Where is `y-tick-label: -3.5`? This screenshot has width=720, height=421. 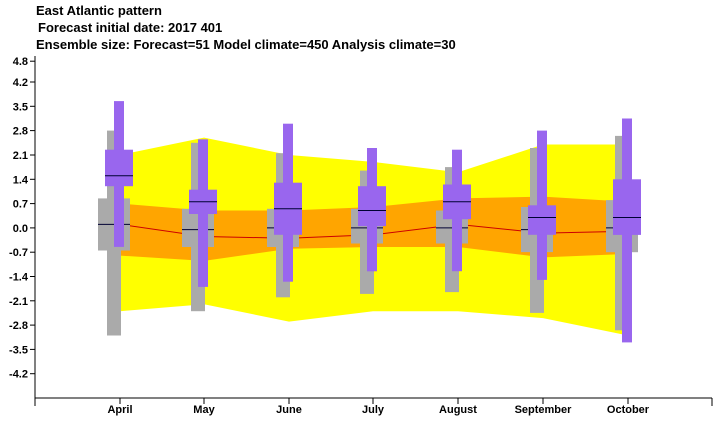
y-tick-label: -3.5 is located at coordinates (18, 350).